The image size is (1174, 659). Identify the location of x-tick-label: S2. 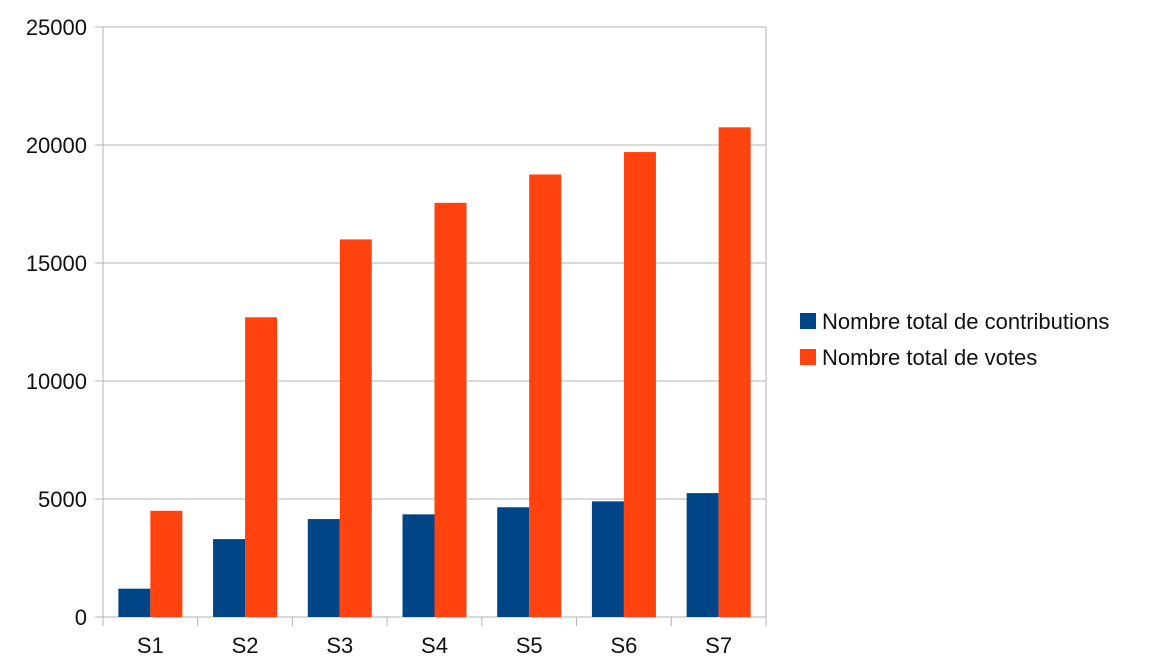
(245, 645).